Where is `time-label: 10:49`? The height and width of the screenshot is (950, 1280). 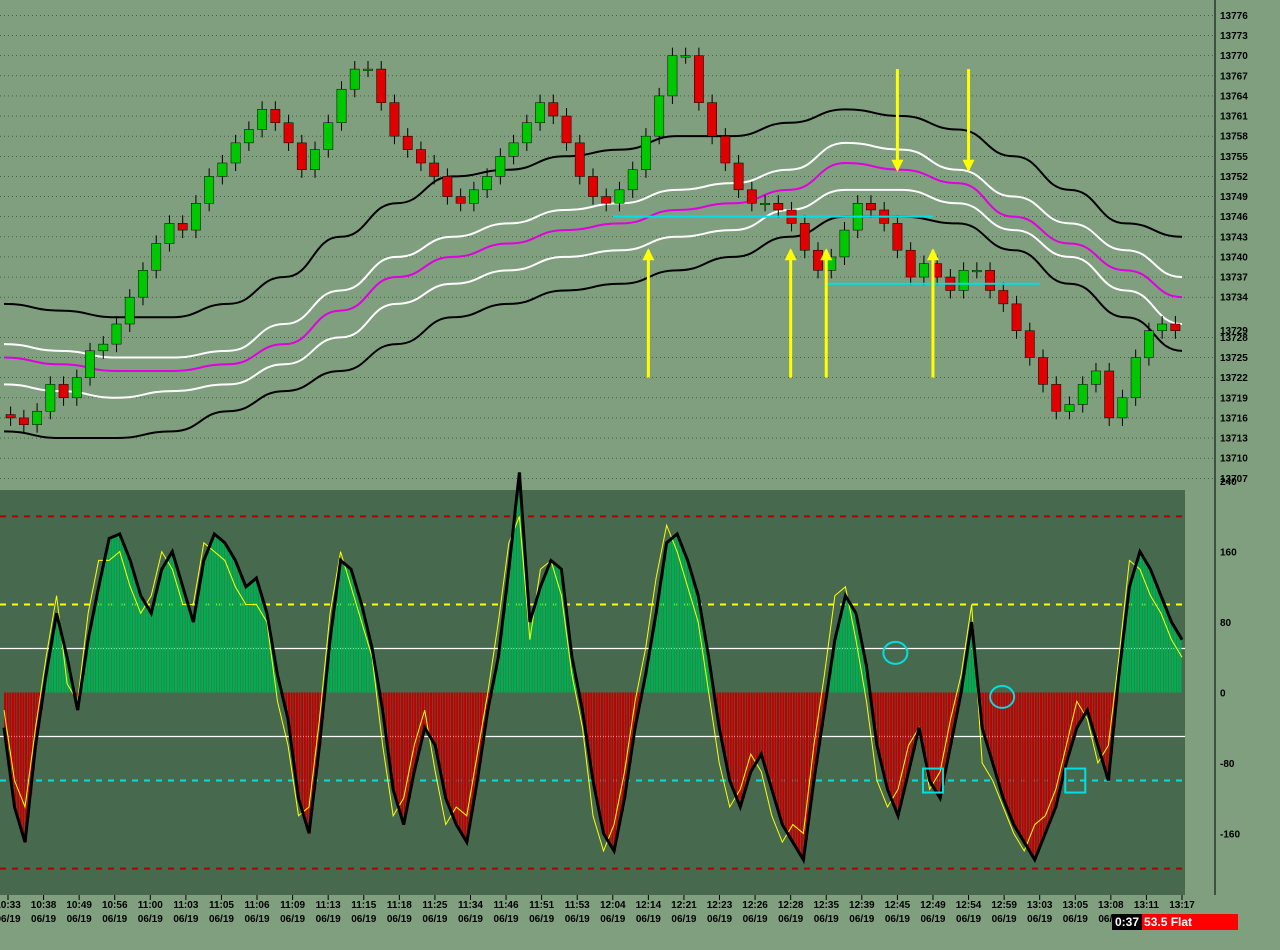 time-label: 10:49 is located at coordinates (79, 905).